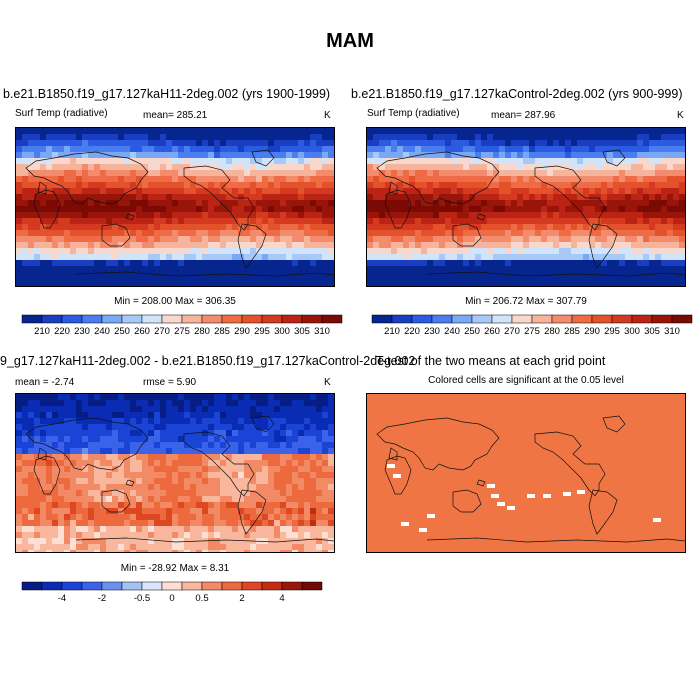 Image resolution: width=700 pixels, height=700 pixels. Describe the element at coordinates (262, 331) in the screenshot. I see `panel1-colorbar-tick-label: 295` at that location.